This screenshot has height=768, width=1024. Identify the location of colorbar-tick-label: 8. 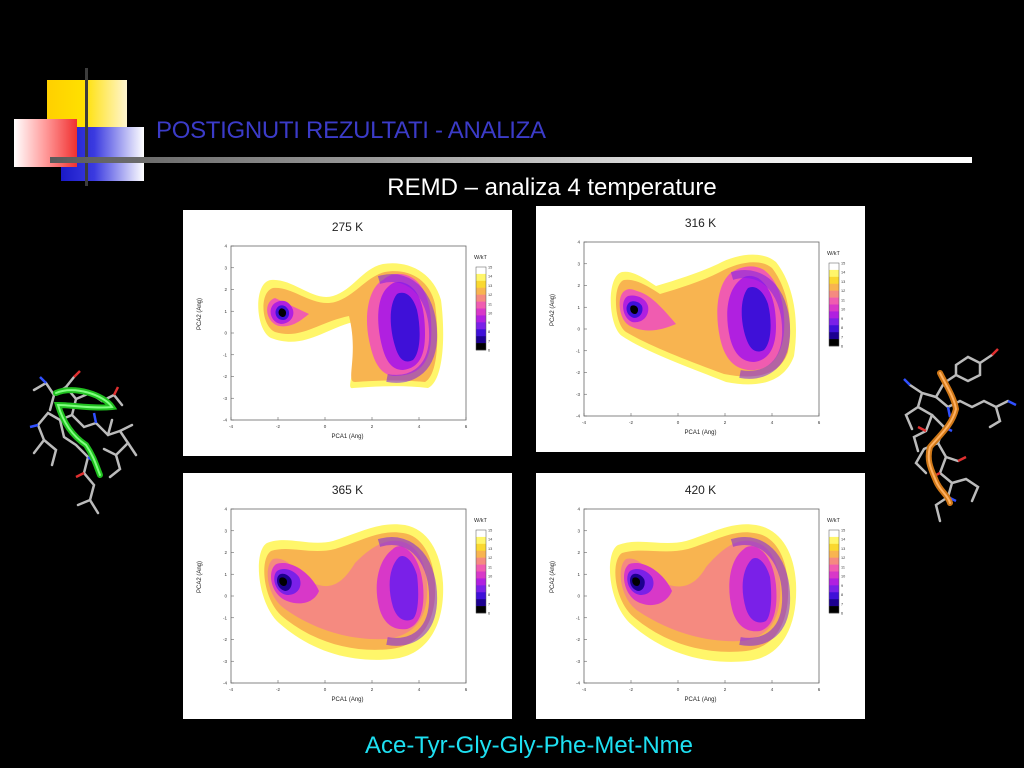
(842, 328).